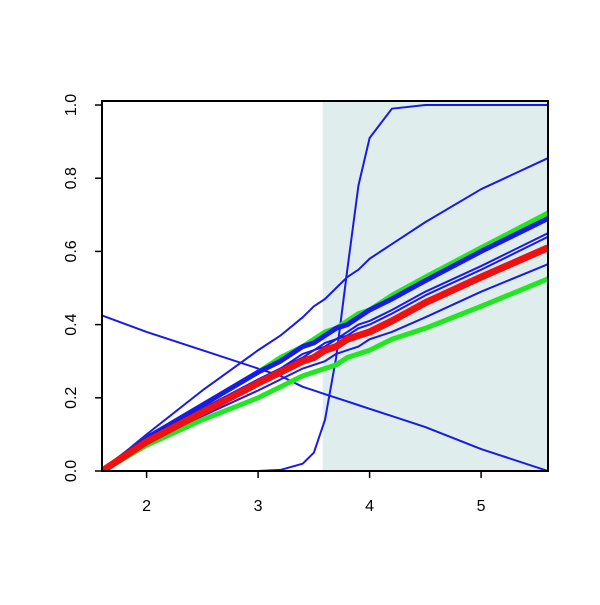 The width and height of the screenshot is (600, 605). What do you see at coordinates (258, 506) in the screenshot?
I see `x-tick-label: 3` at bounding box center [258, 506].